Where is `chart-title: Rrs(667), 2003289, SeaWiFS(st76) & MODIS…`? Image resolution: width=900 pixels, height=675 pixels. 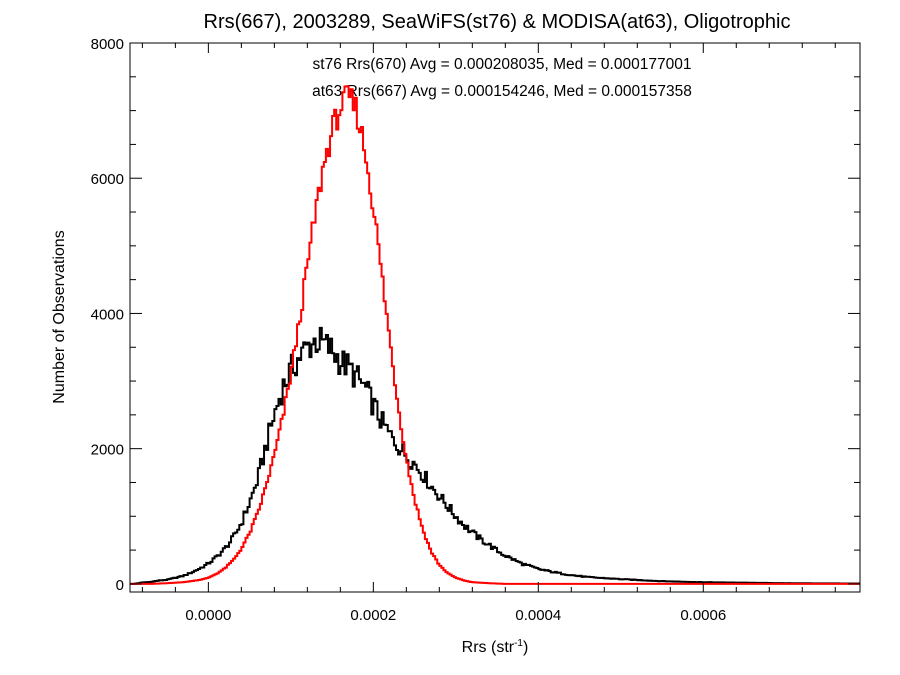 chart-title: Rrs(667), 2003289, SeaWiFS(st76) & MODIS… is located at coordinates (497, 22).